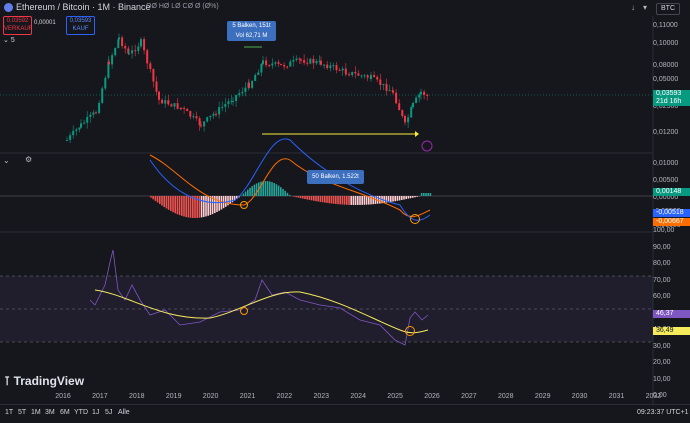 The height and width of the screenshot is (423, 690). I want to click on timeframe-button: 6M, so click(65, 412).